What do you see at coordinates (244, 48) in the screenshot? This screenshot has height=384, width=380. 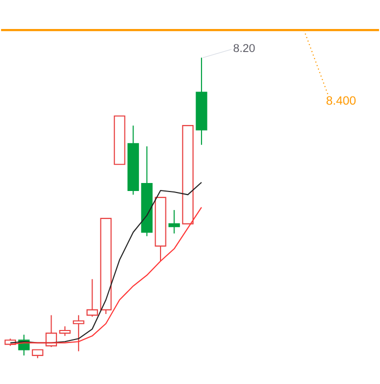 I see `text: 8.20` at bounding box center [244, 48].